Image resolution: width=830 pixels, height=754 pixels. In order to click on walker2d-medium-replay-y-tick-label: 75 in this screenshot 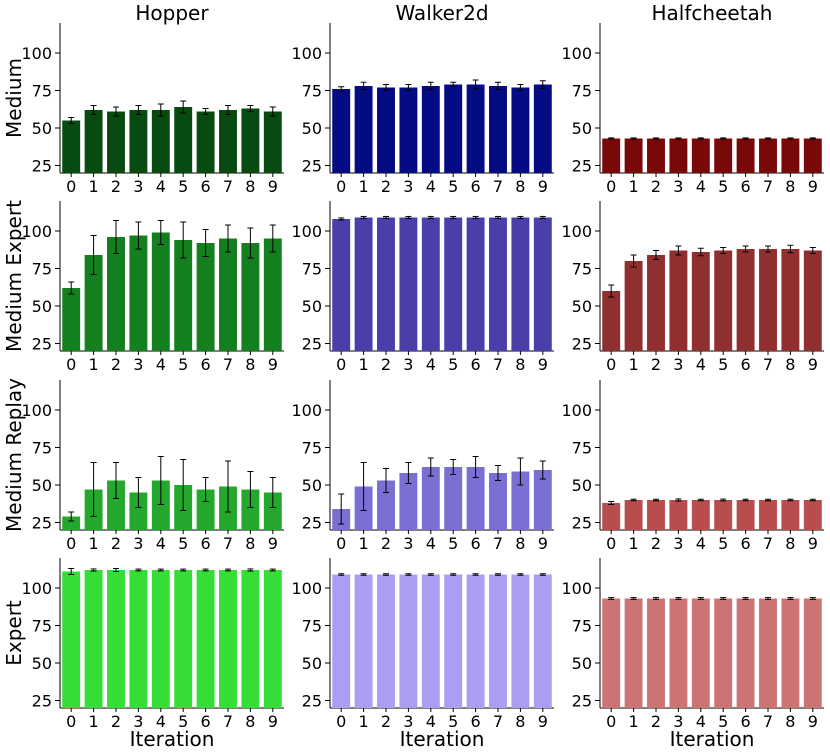, I will do `click(312, 448)`.